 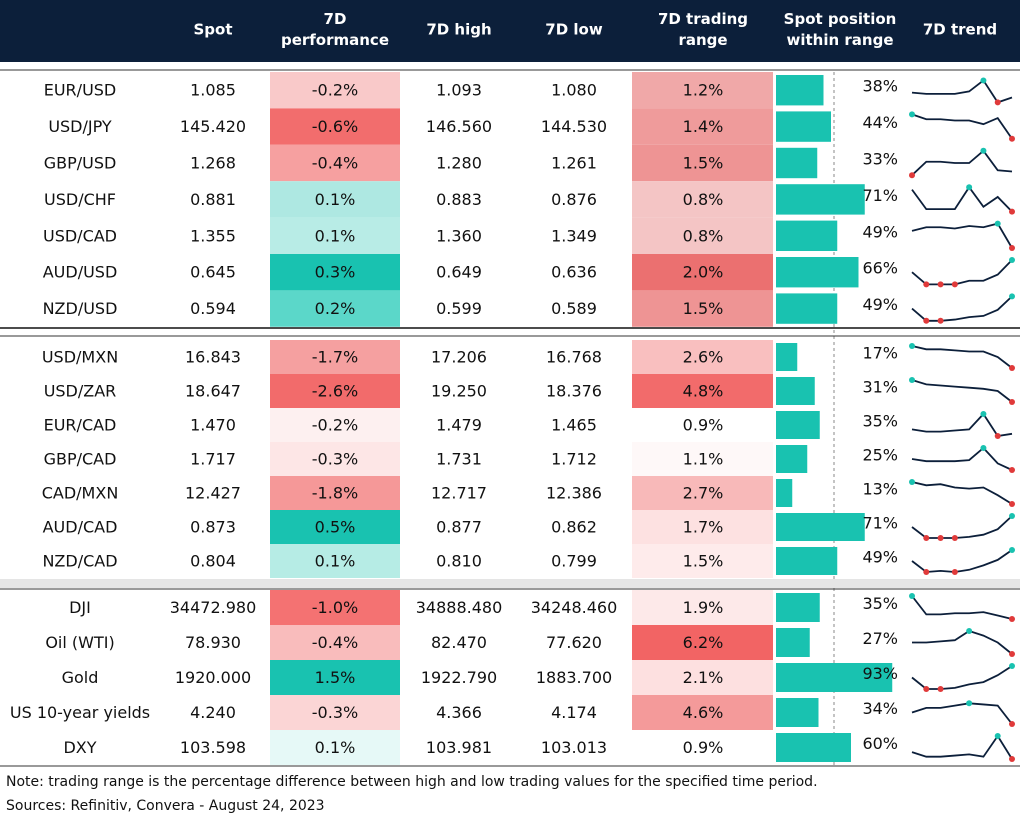 I want to click on perf: -0.3%, so click(x=335, y=459).